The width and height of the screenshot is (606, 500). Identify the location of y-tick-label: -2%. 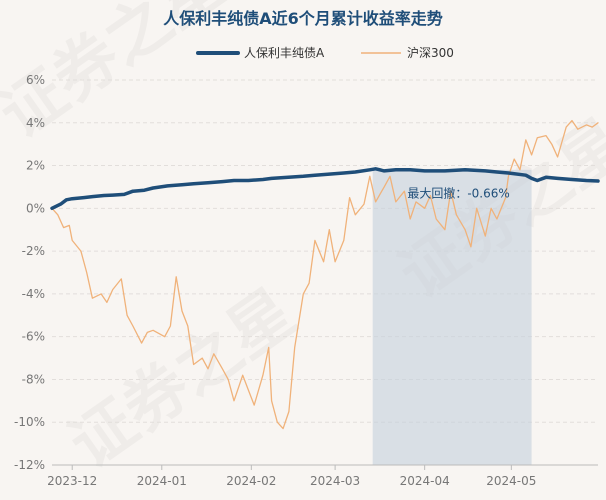
(33, 251).